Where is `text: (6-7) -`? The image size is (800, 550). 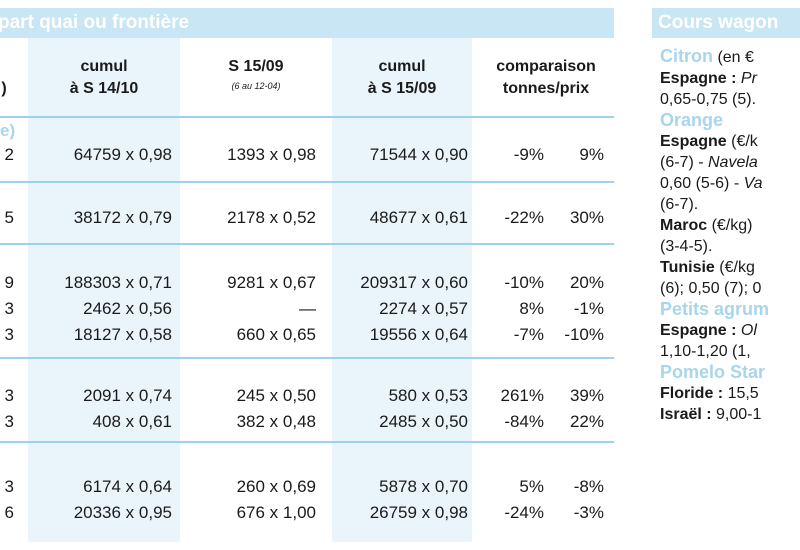 text: (6-7) - is located at coordinates (684, 162).